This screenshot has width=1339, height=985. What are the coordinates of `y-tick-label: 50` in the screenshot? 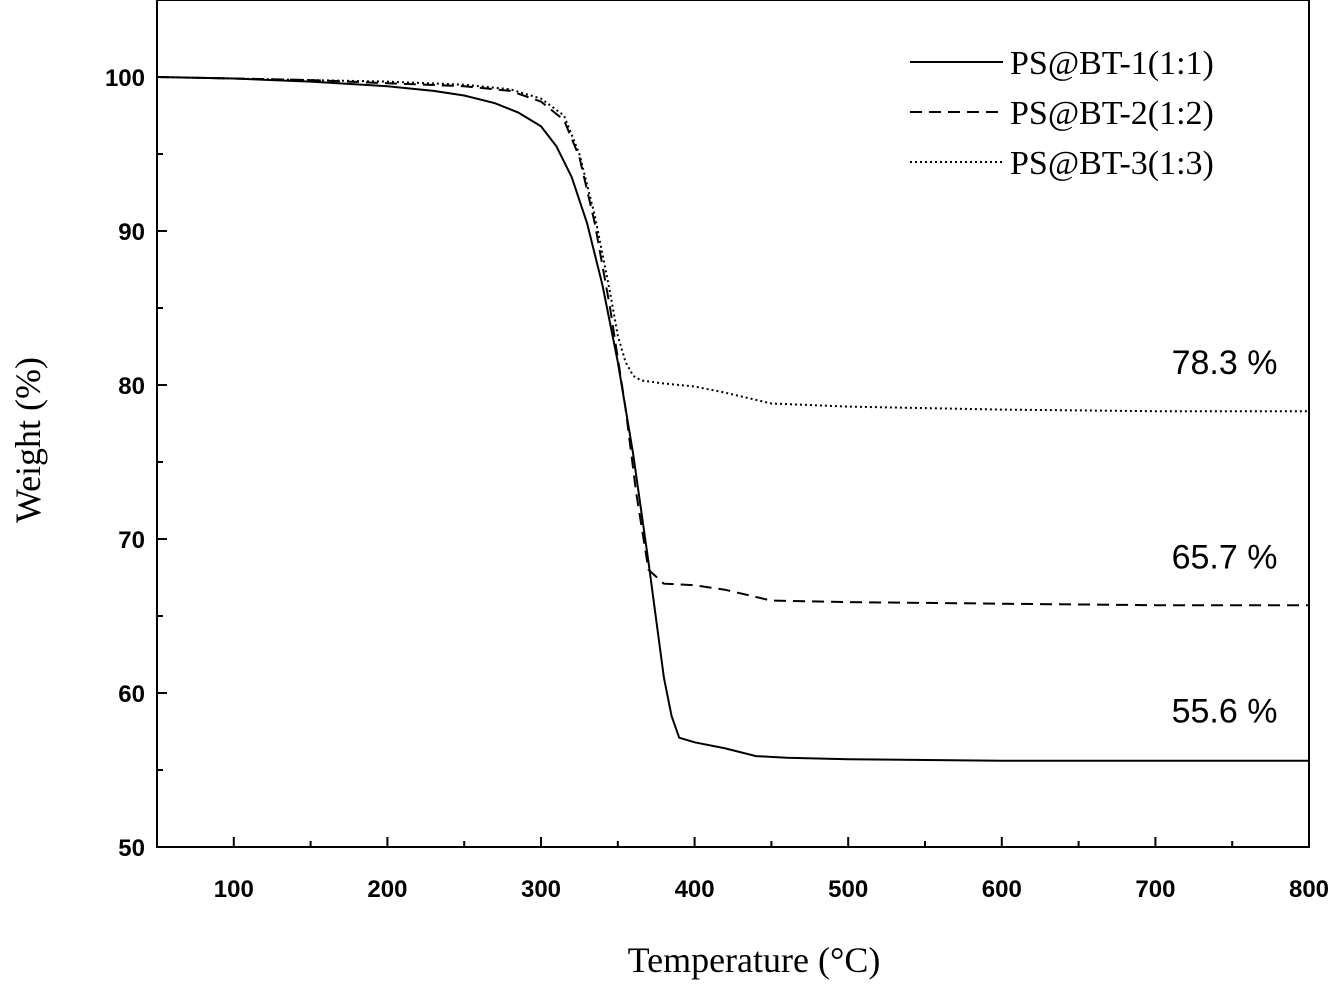 It's located at (131, 848).